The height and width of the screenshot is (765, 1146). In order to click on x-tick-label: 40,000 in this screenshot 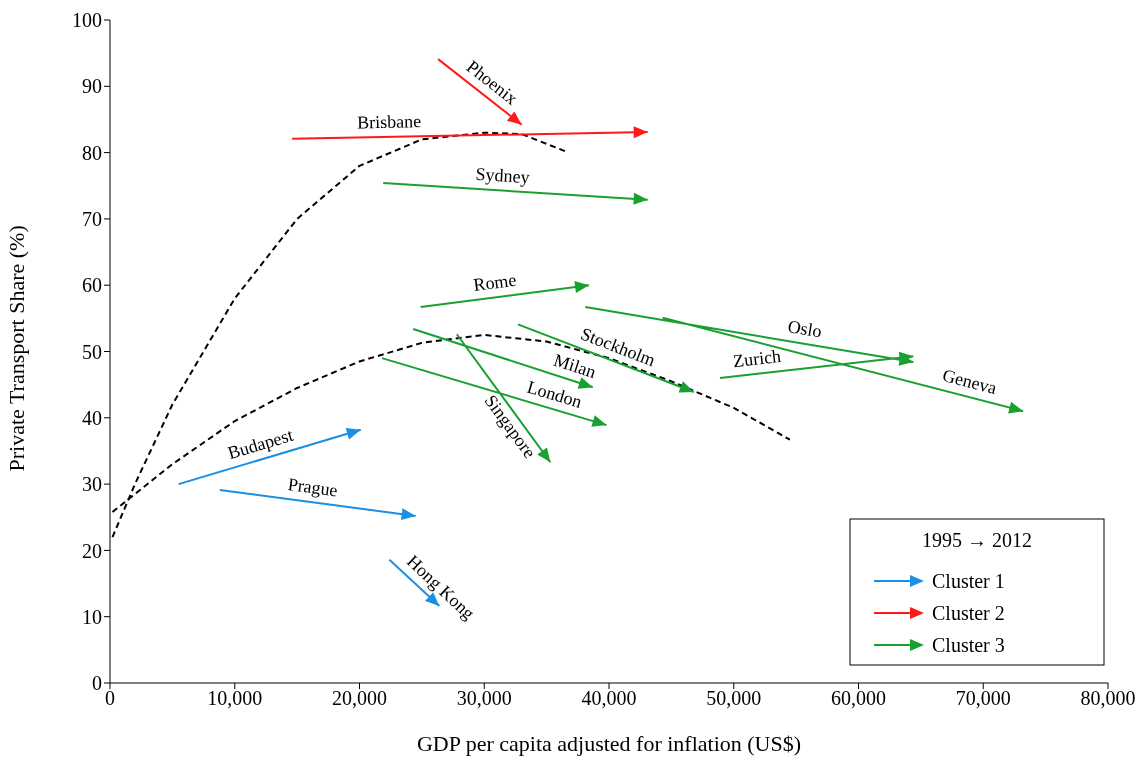, I will do `click(609, 698)`.